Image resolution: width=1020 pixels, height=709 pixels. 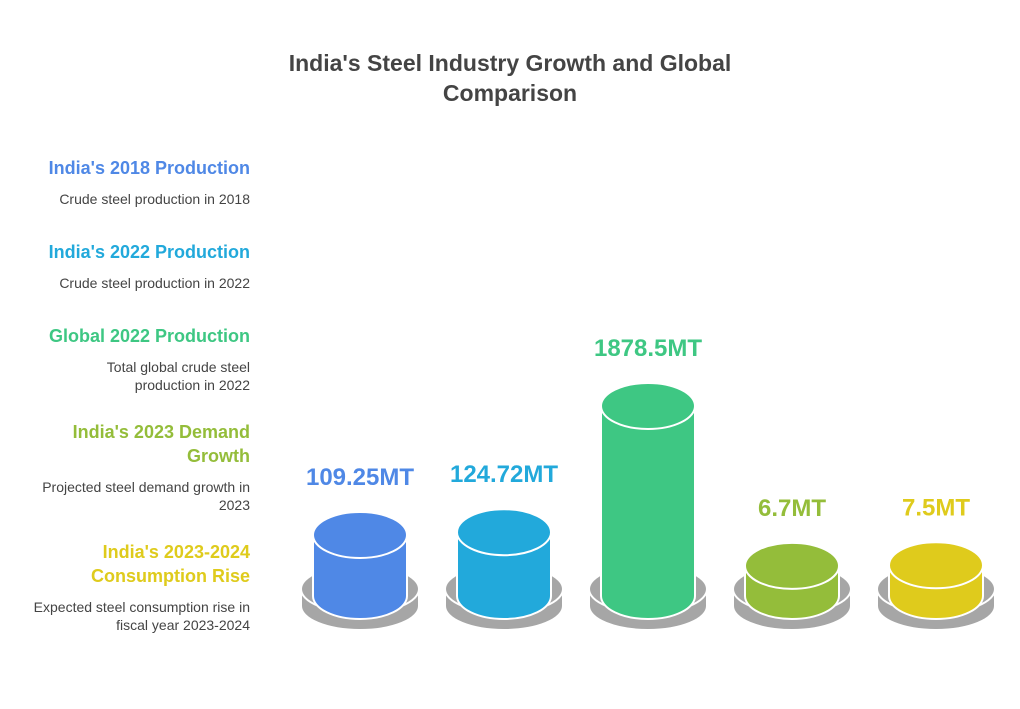 I want to click on legend-description: Projected steel demand growth in 2023, so click(x=146, y=496).